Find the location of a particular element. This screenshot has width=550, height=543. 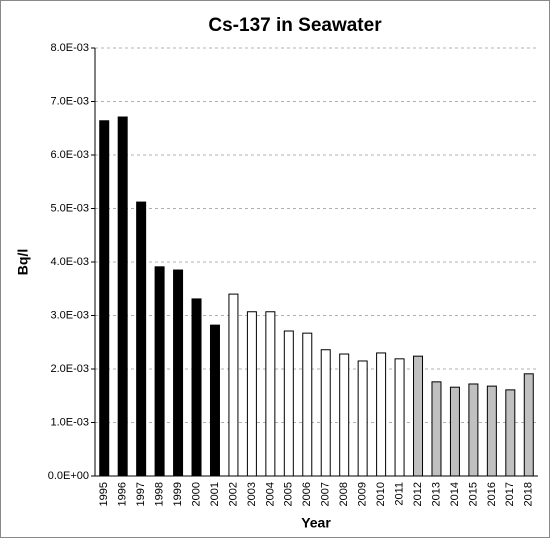

x-tick-label: 2004 is located at coordinates (270, 494).